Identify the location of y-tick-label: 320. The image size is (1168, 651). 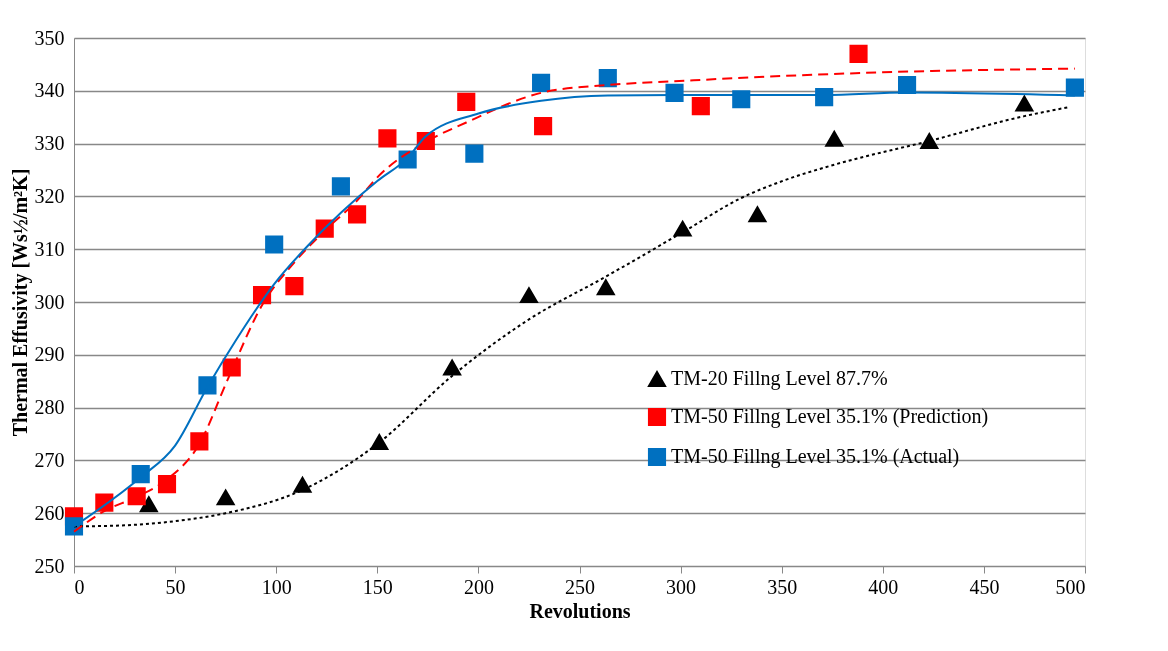
(49, 195).